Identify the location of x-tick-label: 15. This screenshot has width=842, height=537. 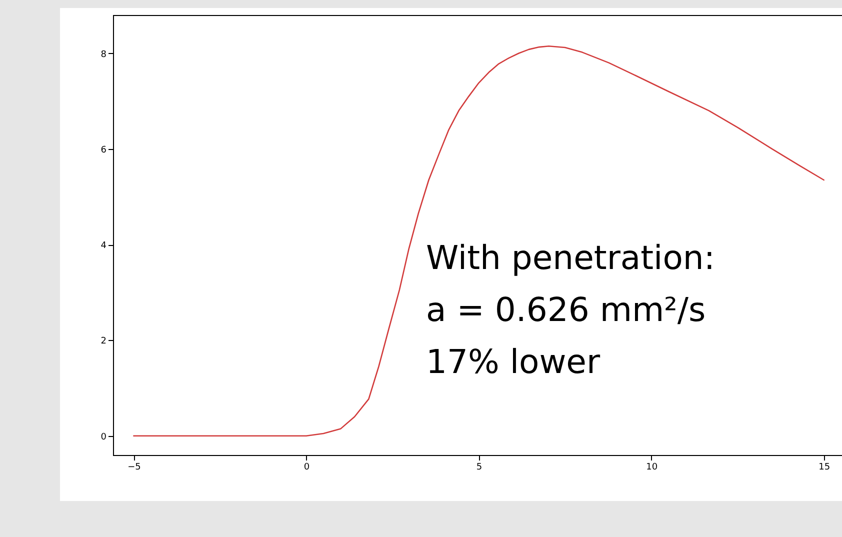
(824, 467).